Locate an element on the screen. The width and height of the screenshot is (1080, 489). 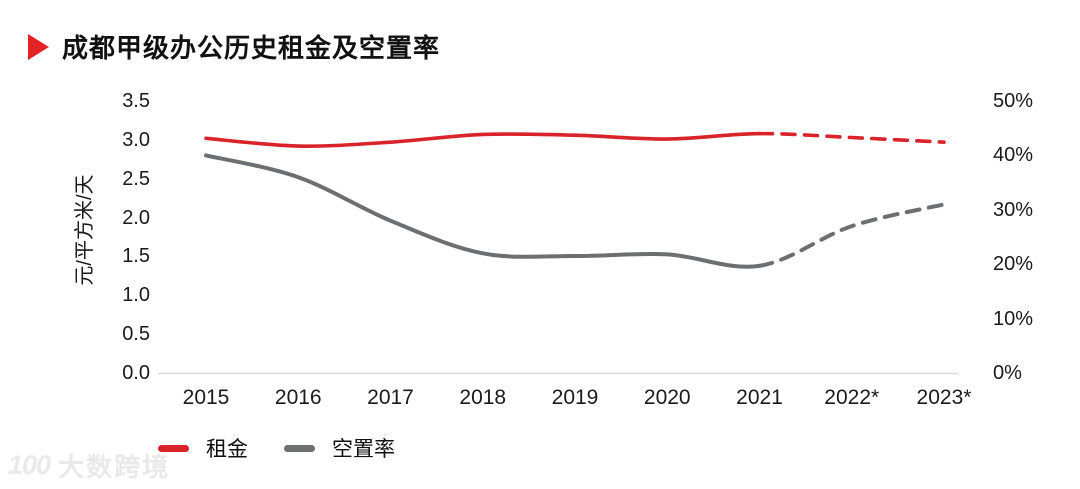
chart-title: 成都甲级办公历史租金及空置率 is located at coordinates (251, 48).